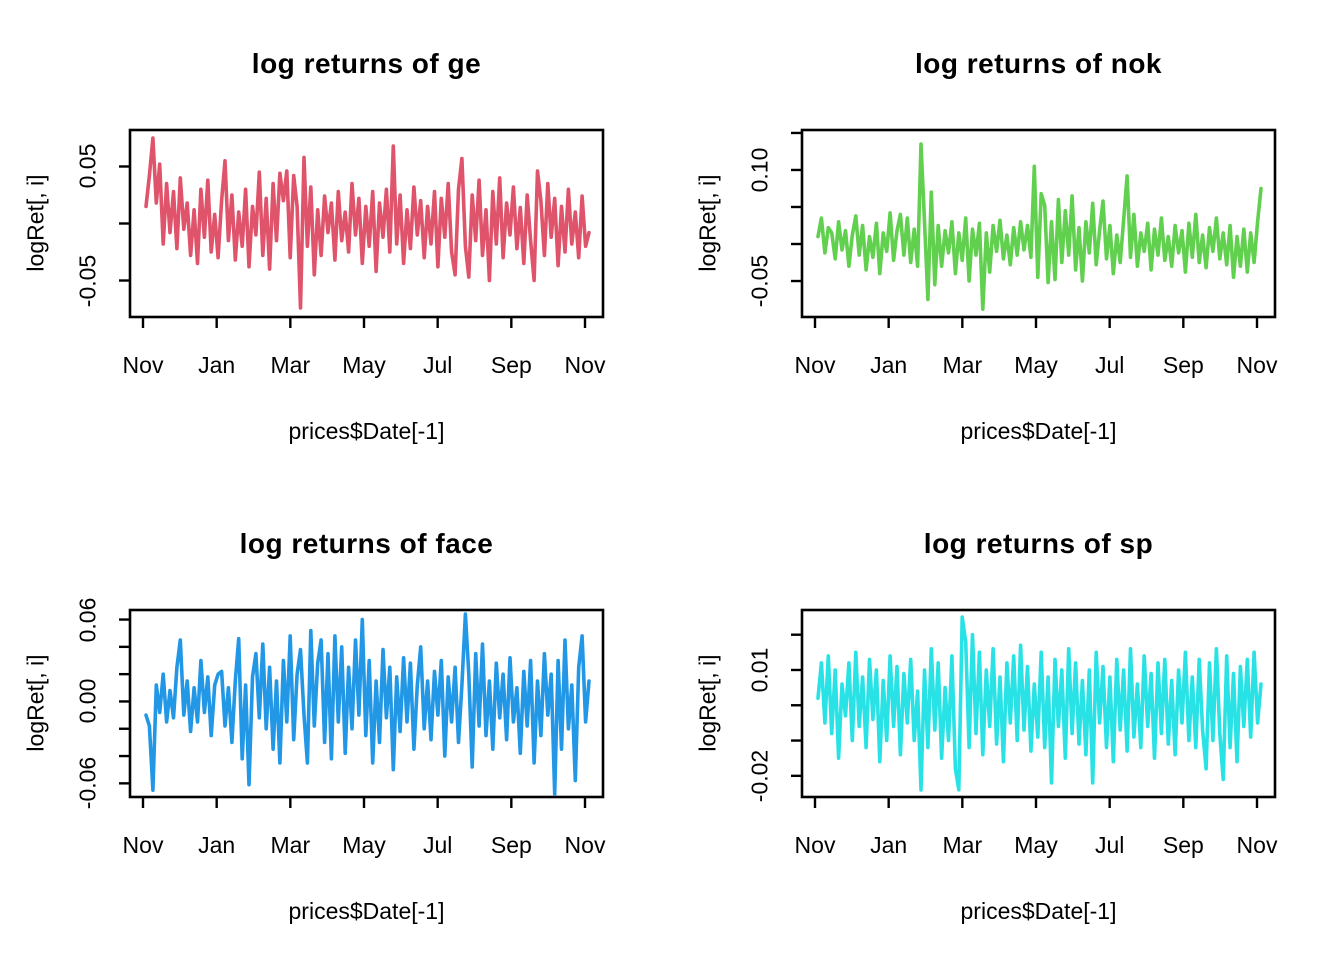  Describe the element at coordinates (366, 543) in the screenshot. I see `panel-title: log returns of face` at that location.